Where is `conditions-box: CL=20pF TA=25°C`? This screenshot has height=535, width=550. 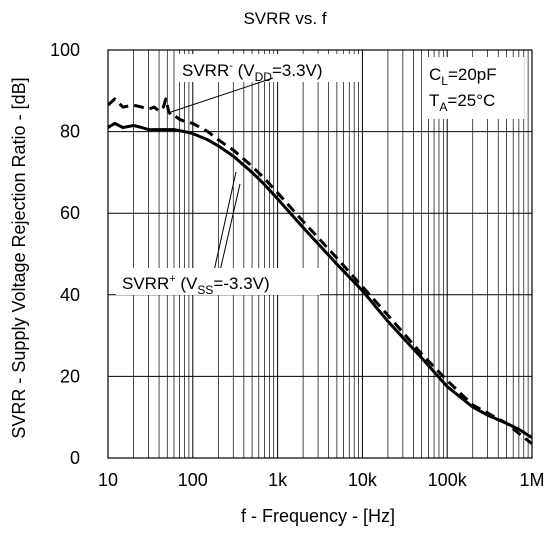 conditions-box: CL=20pF TA=25°C is located at coordinates (473, 88).